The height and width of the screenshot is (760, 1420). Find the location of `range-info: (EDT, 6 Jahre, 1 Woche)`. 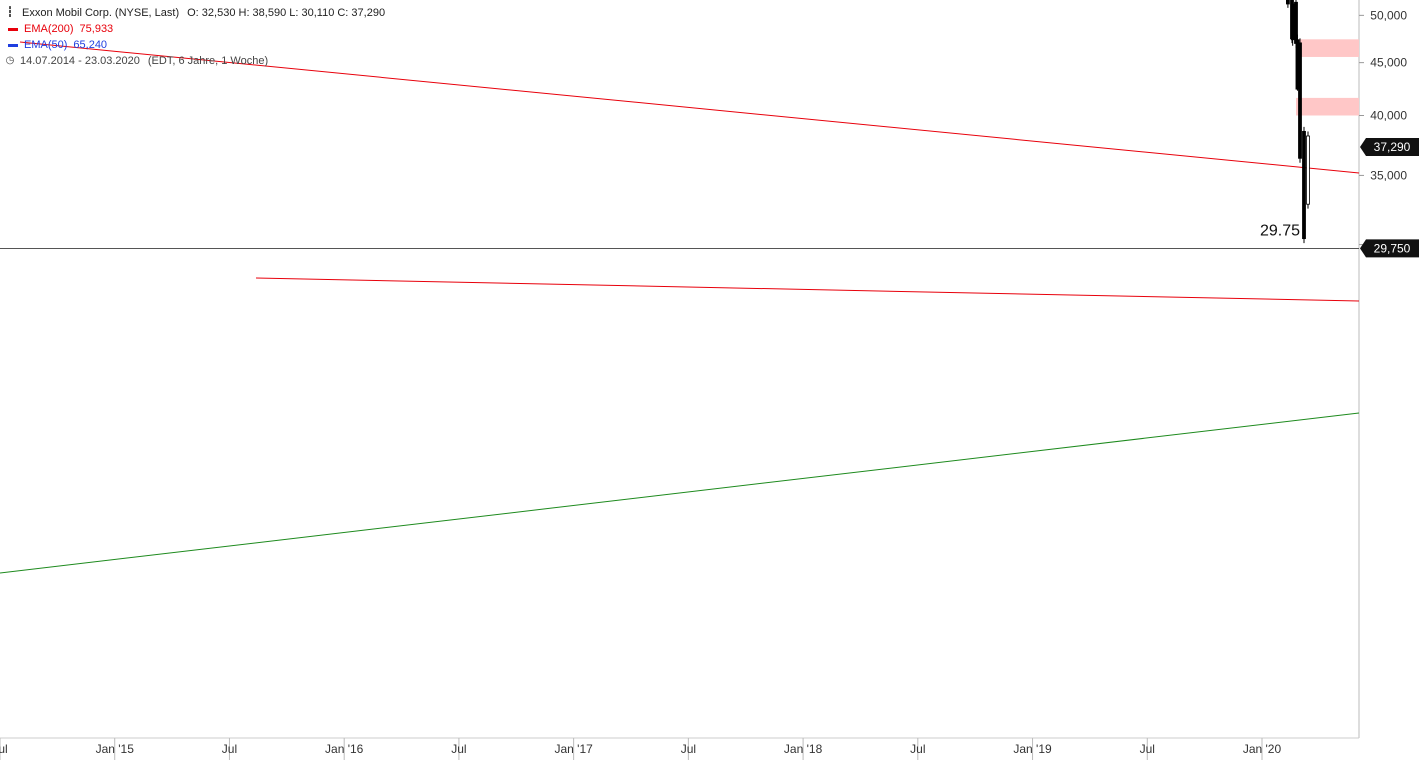

range-info: (EDT, 6 Jahre, 1 Woche) is located at coordinates (208, 61).